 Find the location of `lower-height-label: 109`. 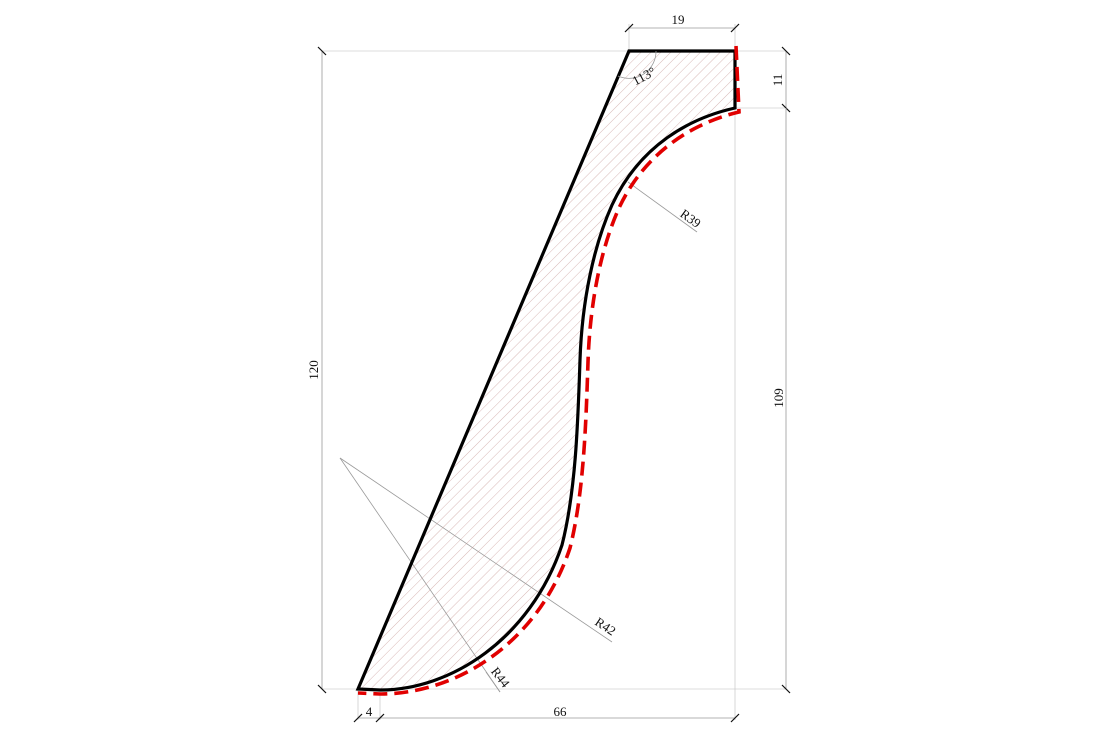

lower-height-label: 109 is located at coordinates (778, 398).